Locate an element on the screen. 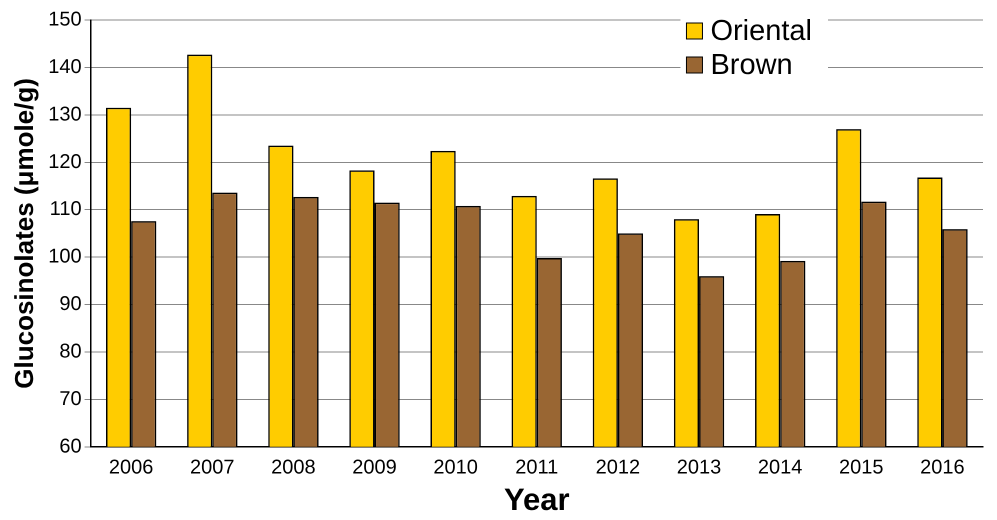  x-tick-label: 2014 is located at coordinates (780, 467).